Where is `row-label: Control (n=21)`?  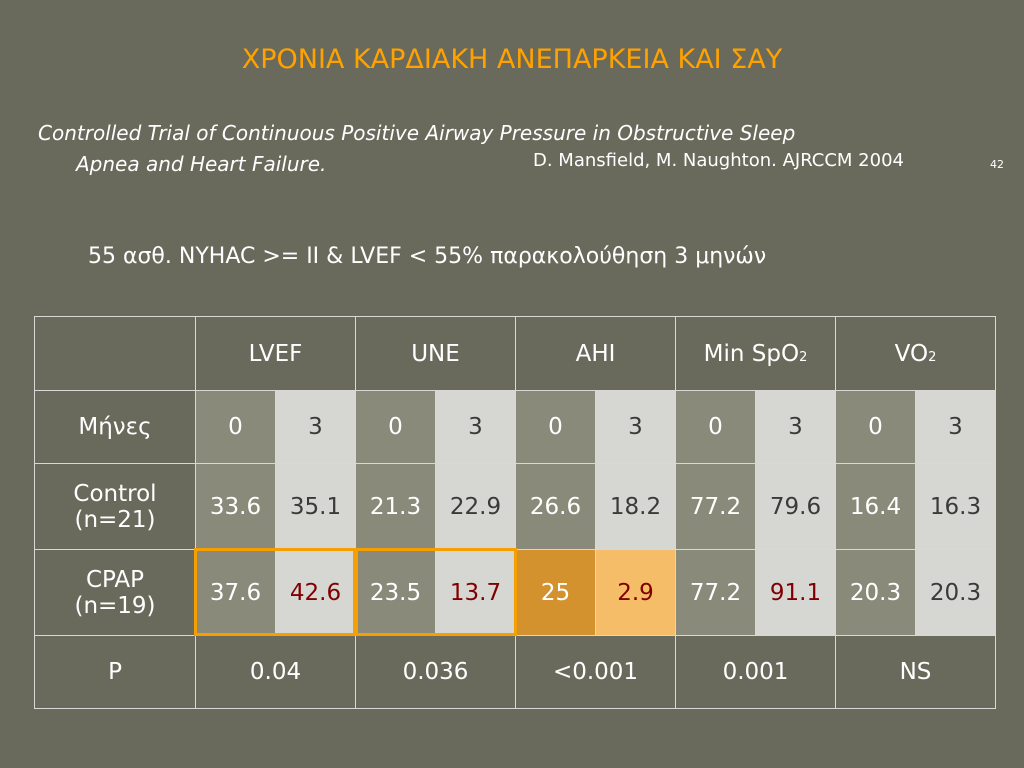 row-label: Control (n=21) is located at coordinates (115, 506).